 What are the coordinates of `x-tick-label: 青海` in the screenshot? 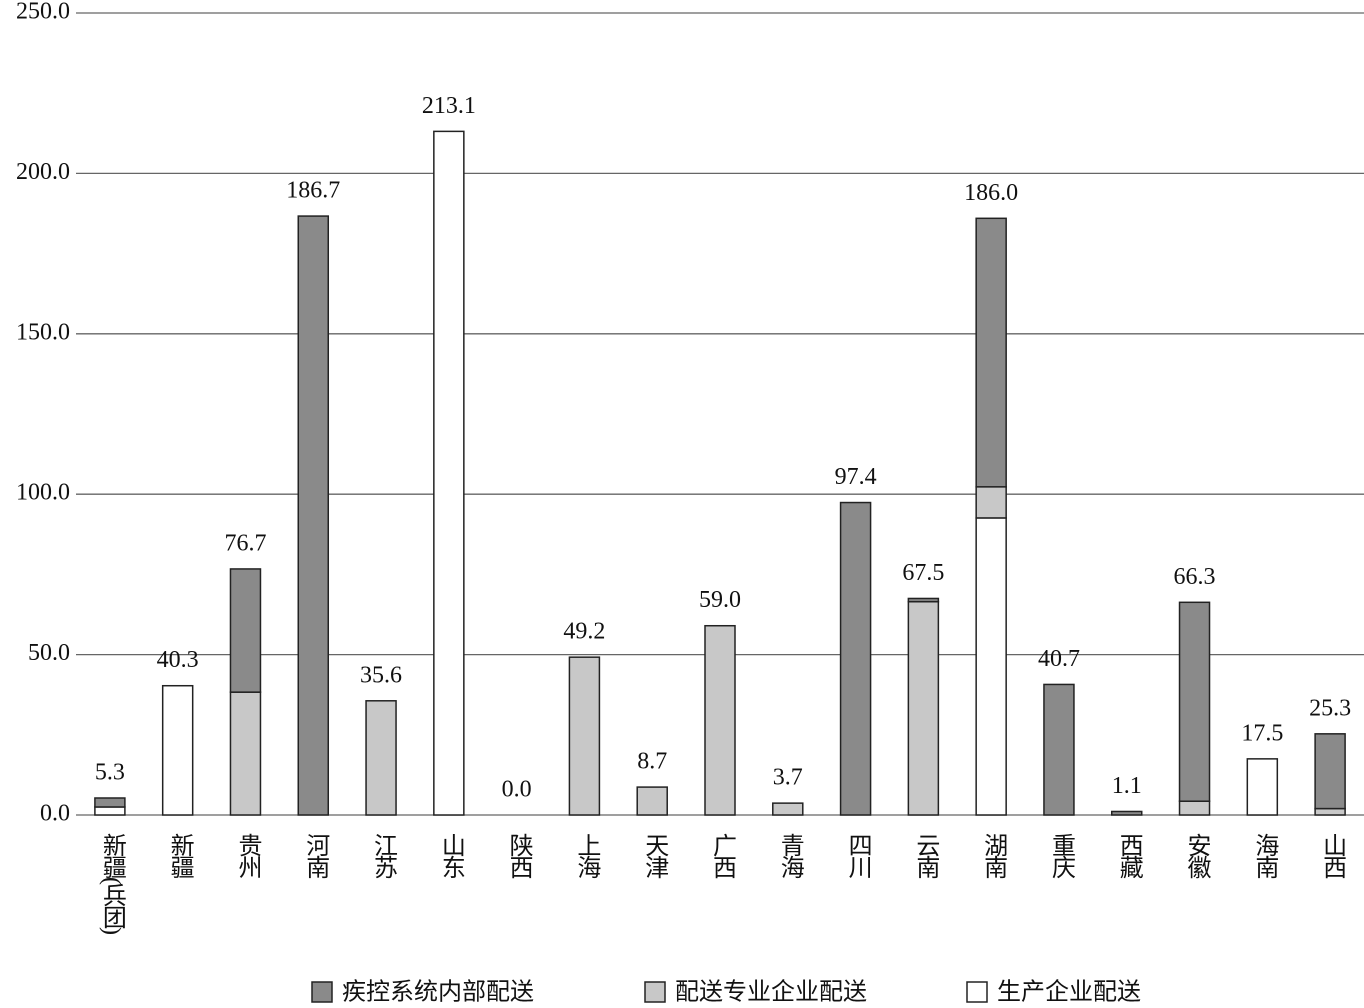 It's located at (789, 856).